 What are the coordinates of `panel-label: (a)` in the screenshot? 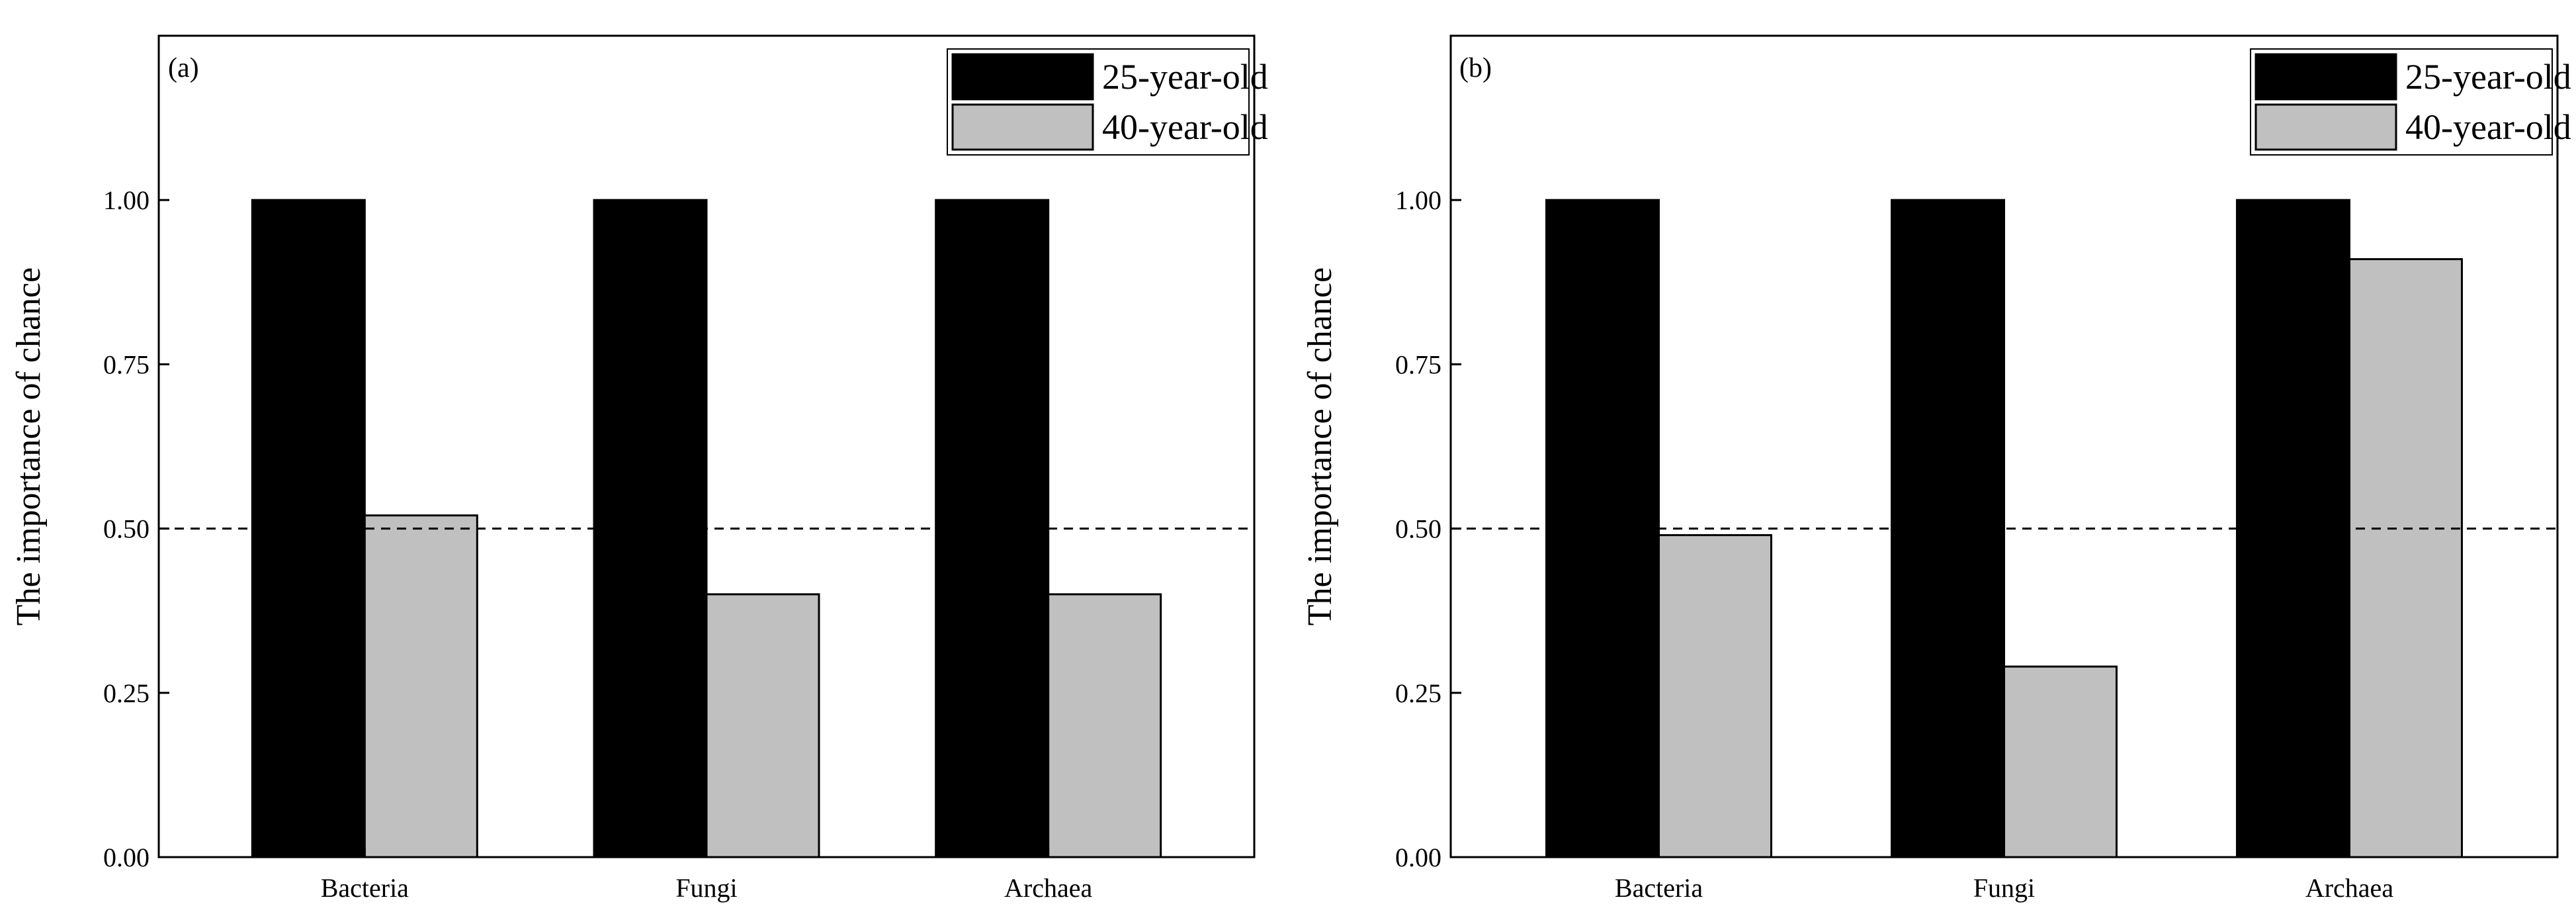 It's located at (183, 68).